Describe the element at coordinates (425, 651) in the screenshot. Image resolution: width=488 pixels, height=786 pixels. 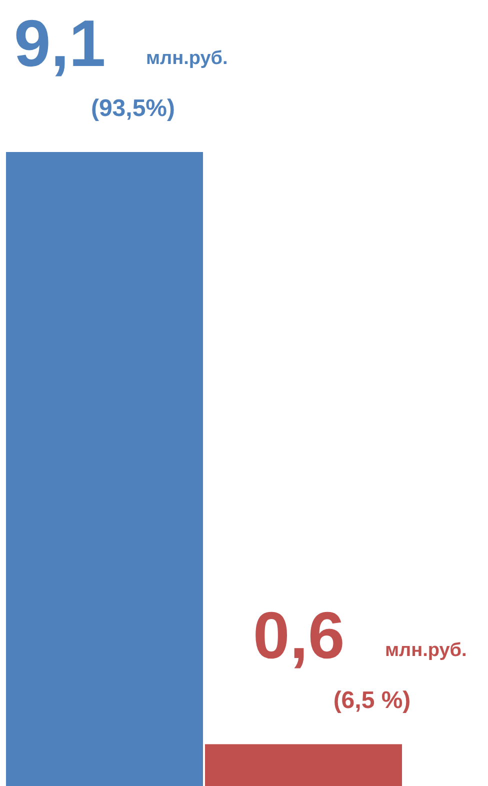
I see `annotation: млн.руб.` at that location.